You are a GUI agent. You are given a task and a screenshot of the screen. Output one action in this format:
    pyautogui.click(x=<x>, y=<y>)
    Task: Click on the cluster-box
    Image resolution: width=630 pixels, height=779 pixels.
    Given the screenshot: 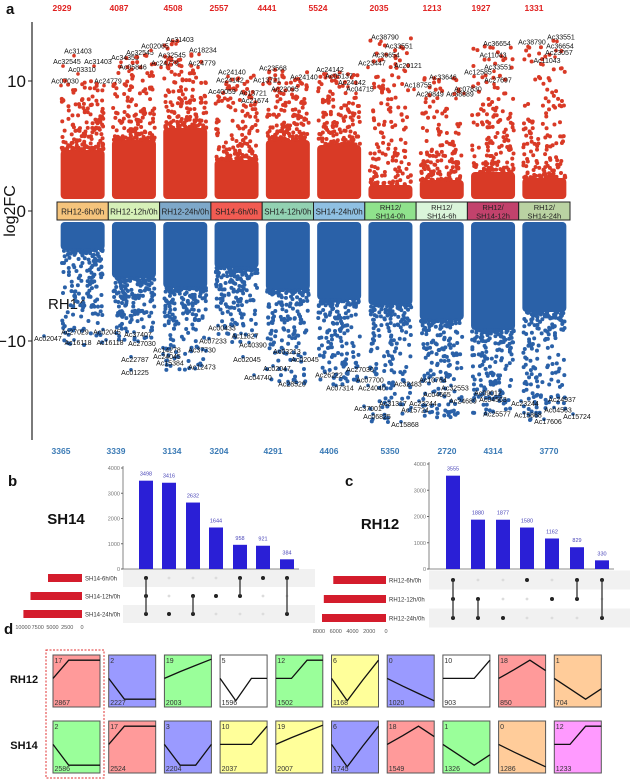 What is the action you would take?
    pyautogui.click(x=243, y=681)
    